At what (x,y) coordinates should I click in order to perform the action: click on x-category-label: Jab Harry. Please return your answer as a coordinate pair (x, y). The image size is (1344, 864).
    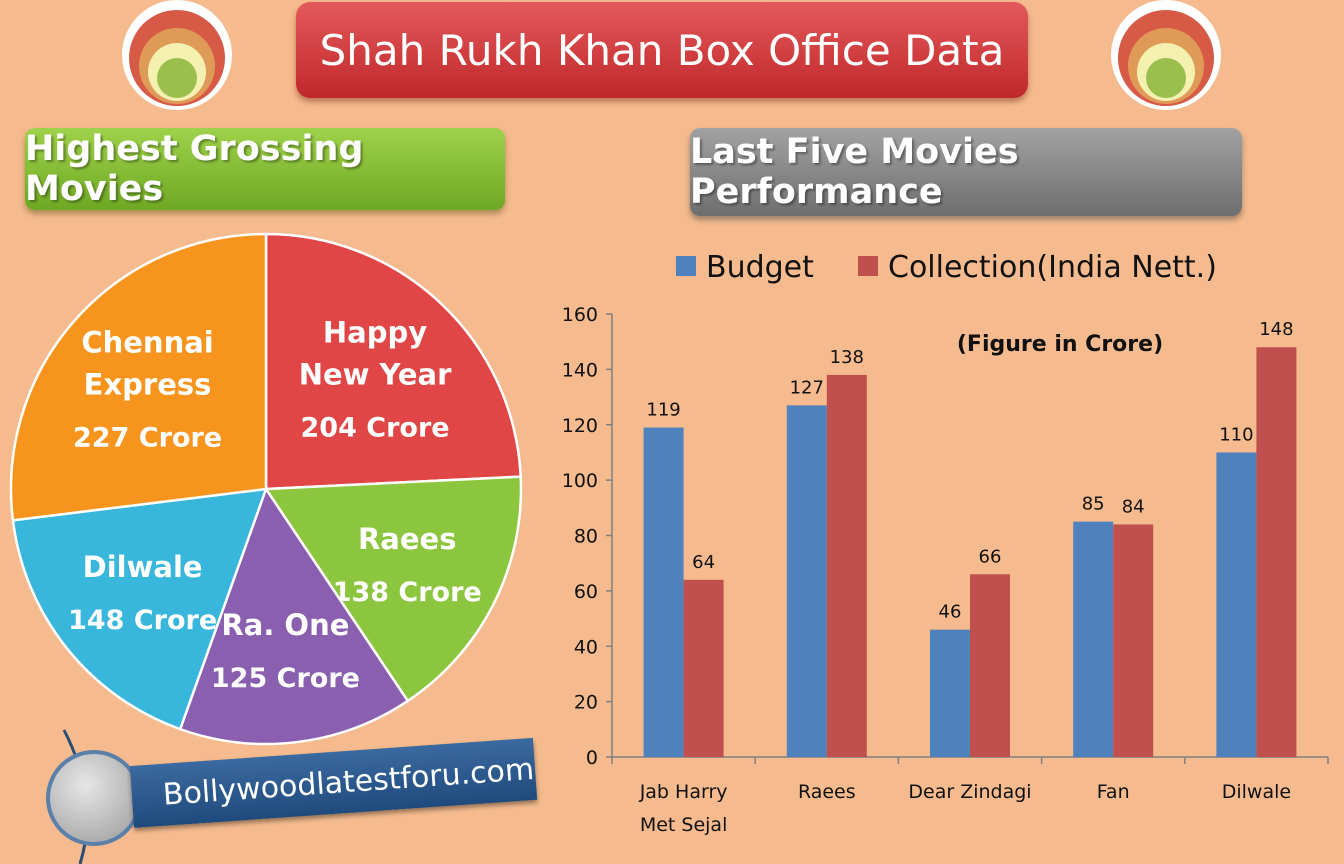
    Looking at the image, I should click on (683, 792).